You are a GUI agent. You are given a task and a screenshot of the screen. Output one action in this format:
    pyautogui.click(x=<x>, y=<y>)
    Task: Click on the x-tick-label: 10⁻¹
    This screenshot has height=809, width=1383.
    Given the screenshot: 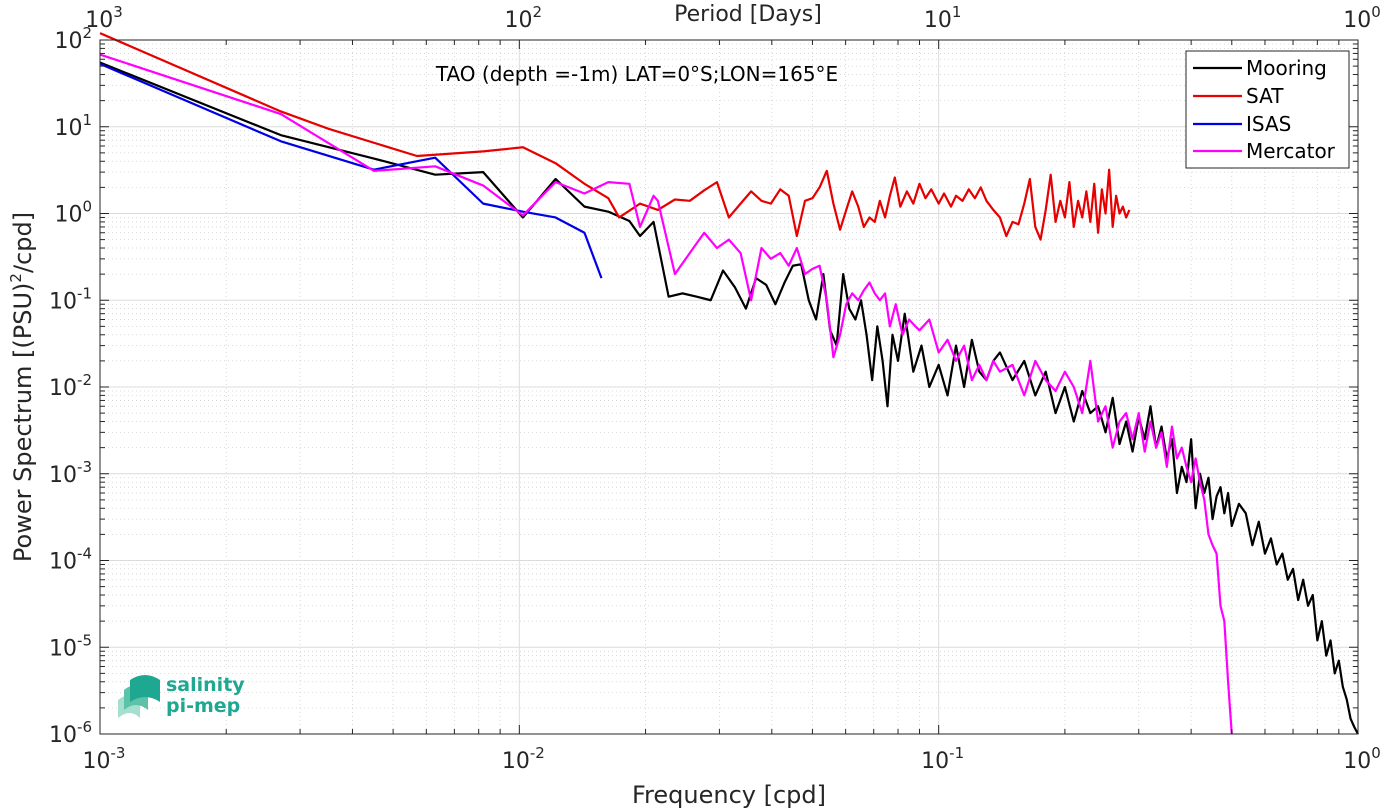 What is the action you would take?
    pyautogui.click(x=942, y=759)
    